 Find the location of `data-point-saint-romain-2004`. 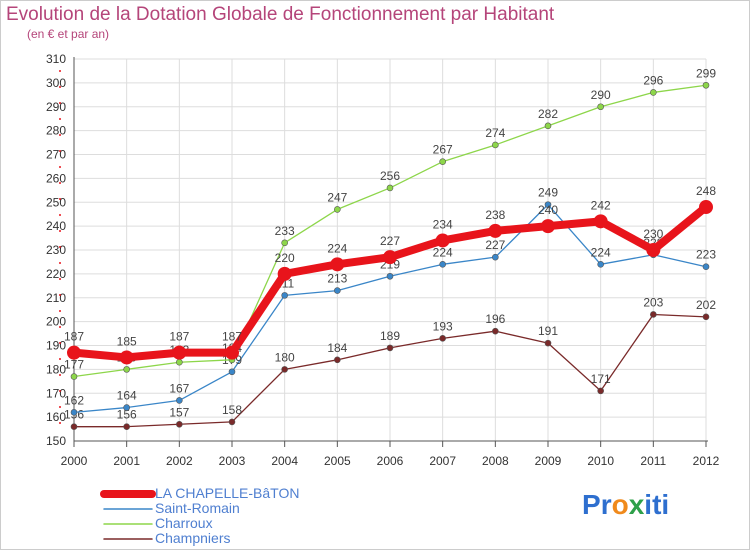

data-point-saint-romain-2004 is located at coordinates (284, 295).